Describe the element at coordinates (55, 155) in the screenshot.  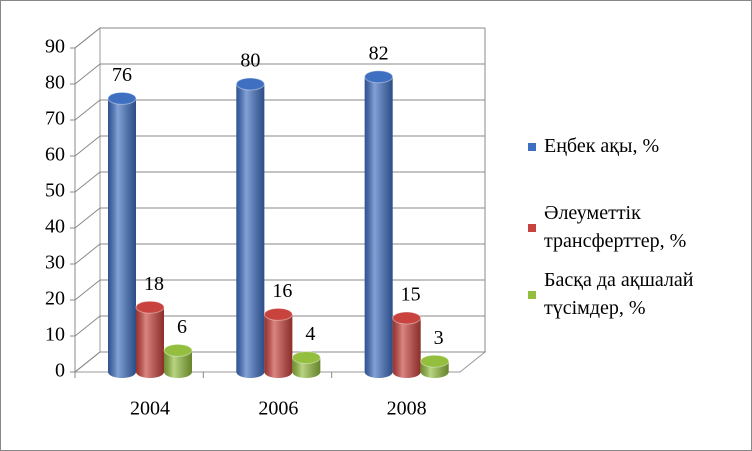
I see `y-tick-label: 60` at that location.